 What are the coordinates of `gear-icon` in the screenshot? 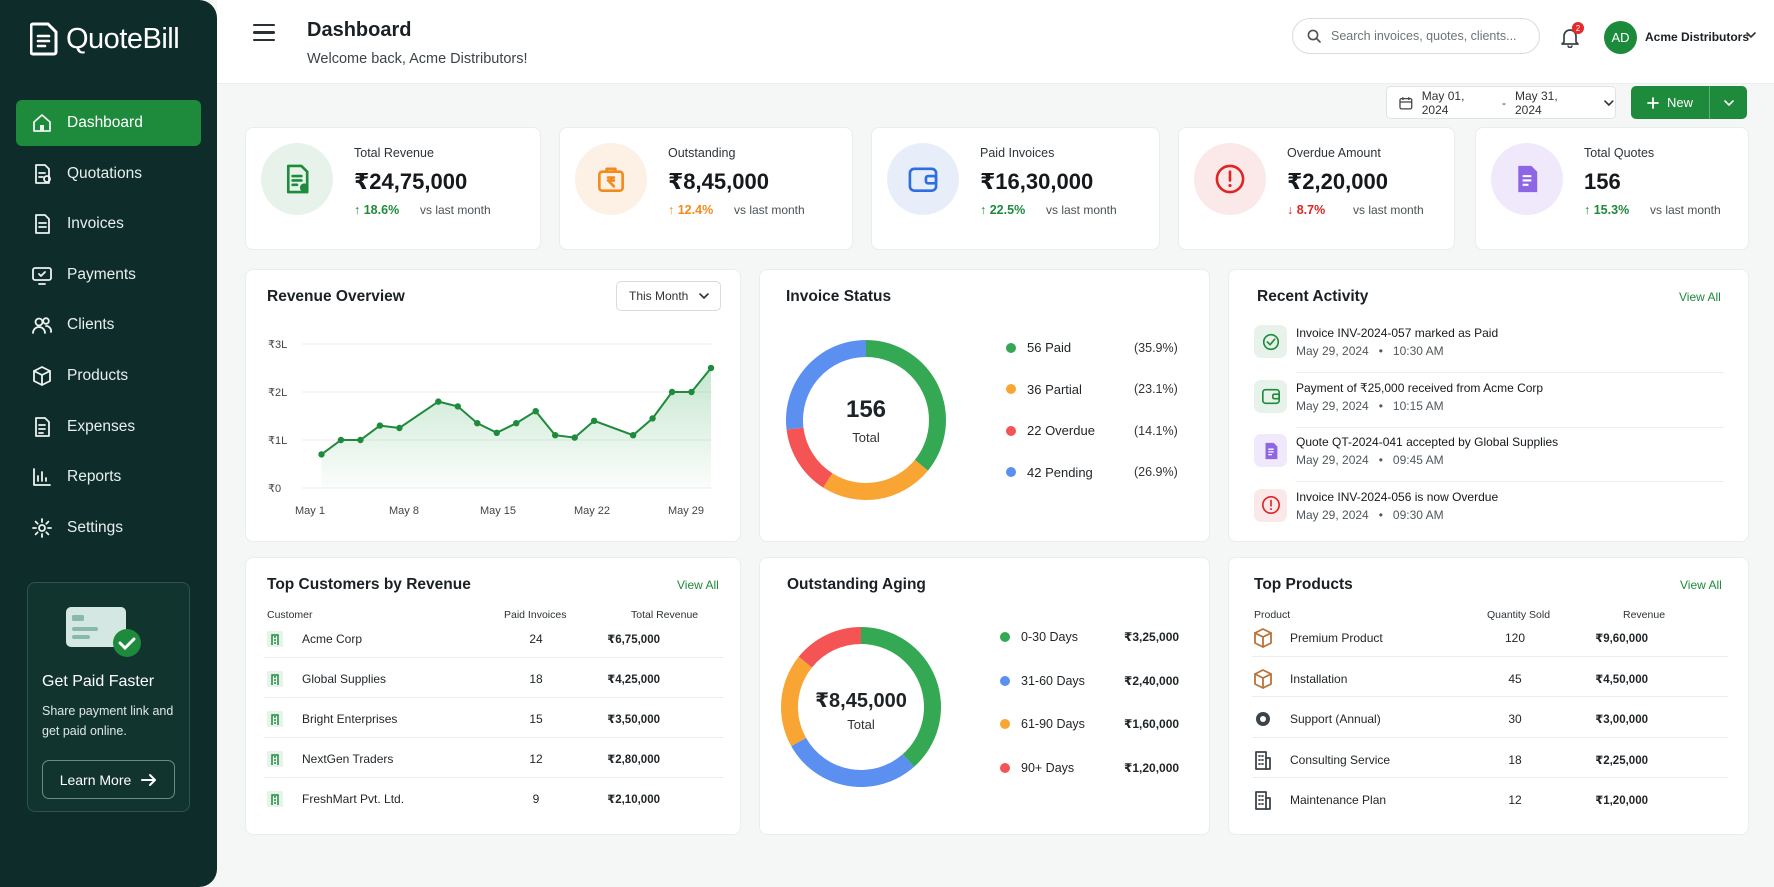 It's located at (42, 528).